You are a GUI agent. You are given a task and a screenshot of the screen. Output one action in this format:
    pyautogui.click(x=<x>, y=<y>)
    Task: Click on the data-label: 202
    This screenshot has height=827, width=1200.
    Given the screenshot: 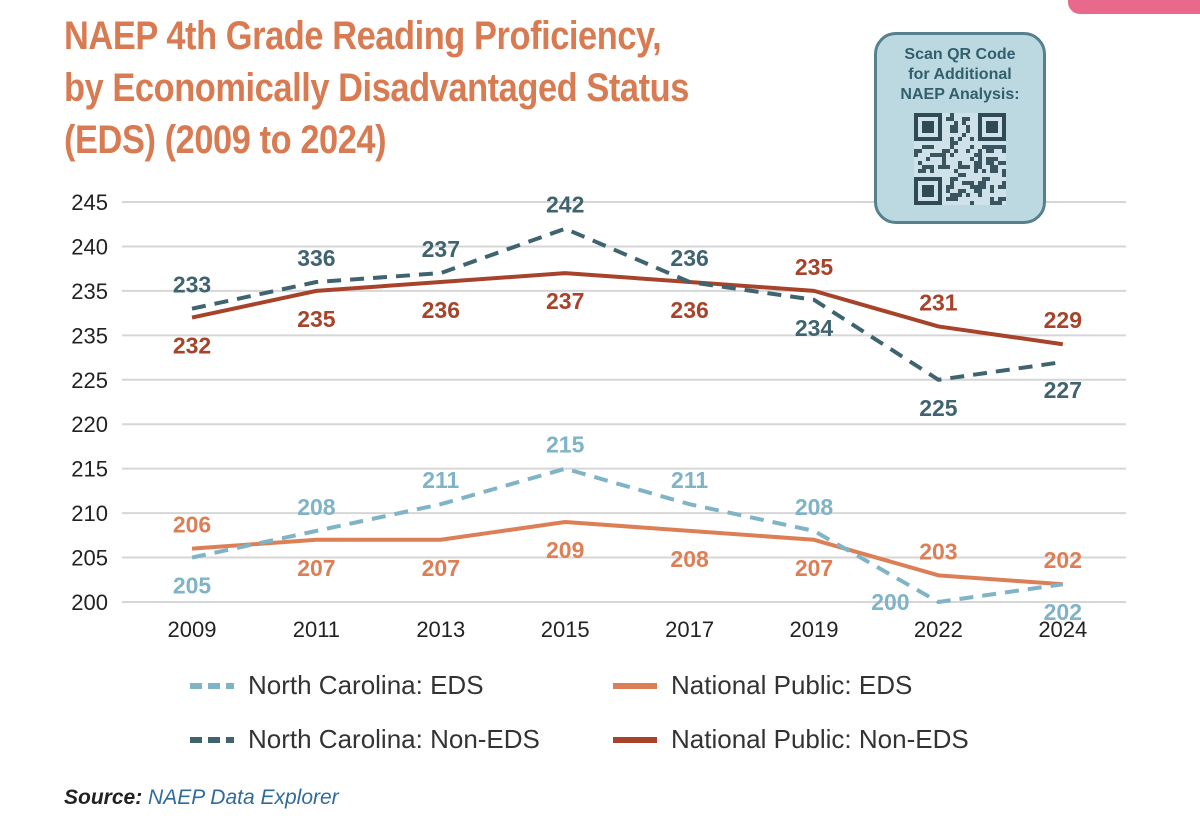 What is the action you would take?
    pyautogui.click(x=1063, y=560)
    